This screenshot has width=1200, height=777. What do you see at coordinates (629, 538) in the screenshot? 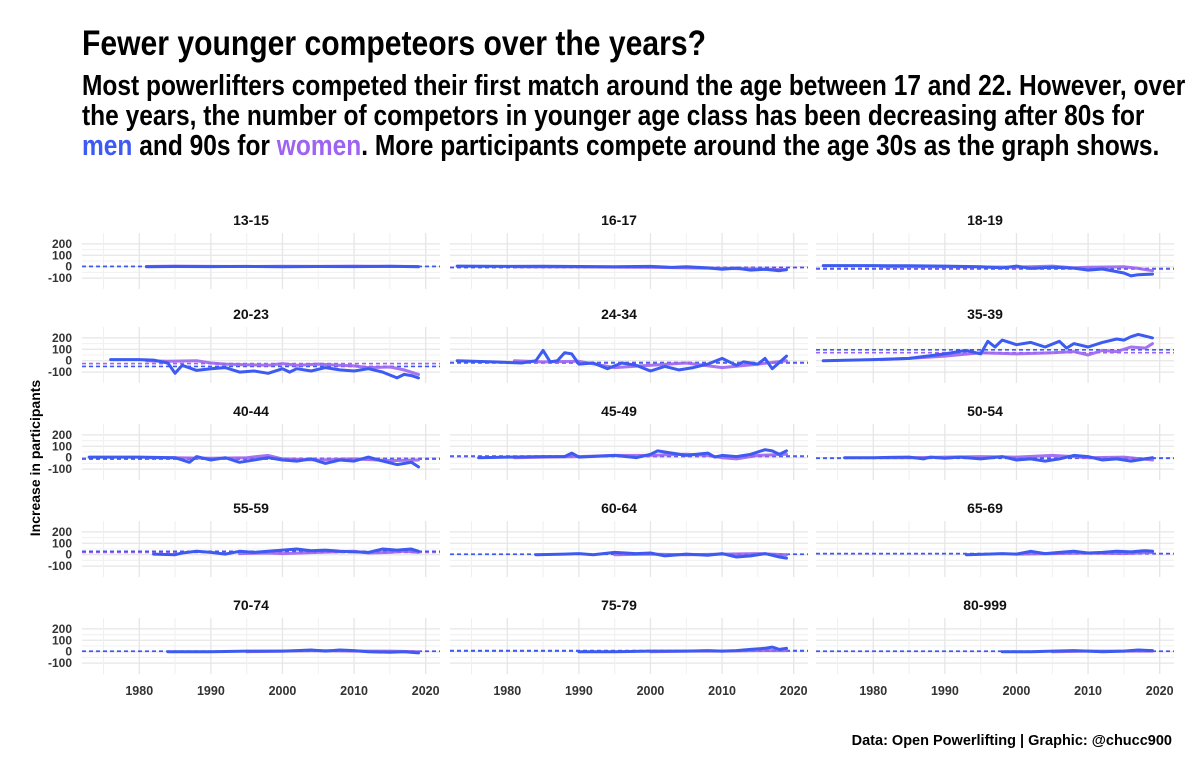
I see `facet-60-64: 60-64` at bounding box center [629, 538].